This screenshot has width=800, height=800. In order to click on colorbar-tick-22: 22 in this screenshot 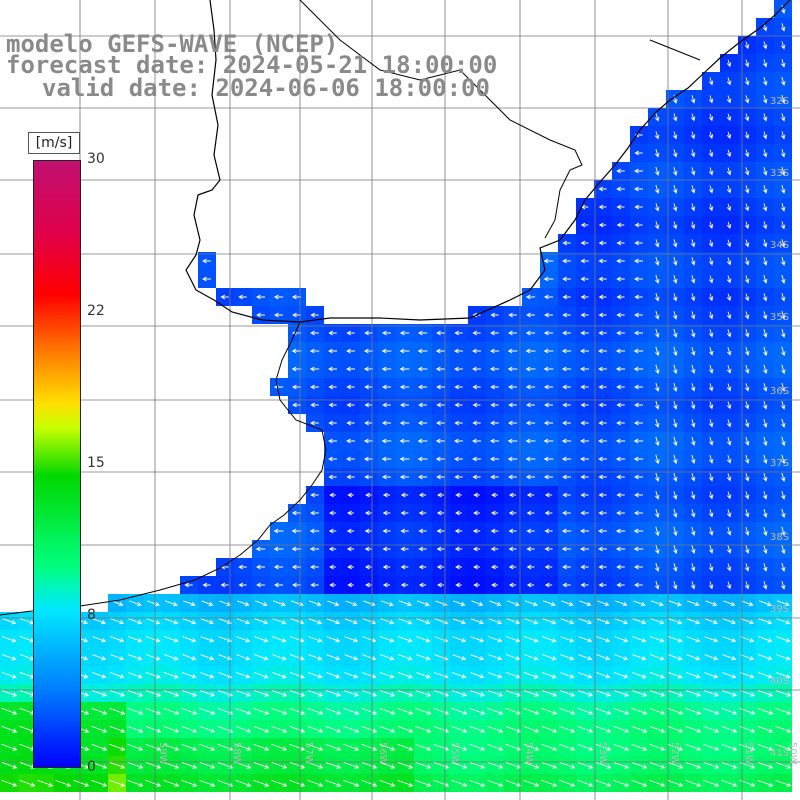, I will do `click(96, 311)`.